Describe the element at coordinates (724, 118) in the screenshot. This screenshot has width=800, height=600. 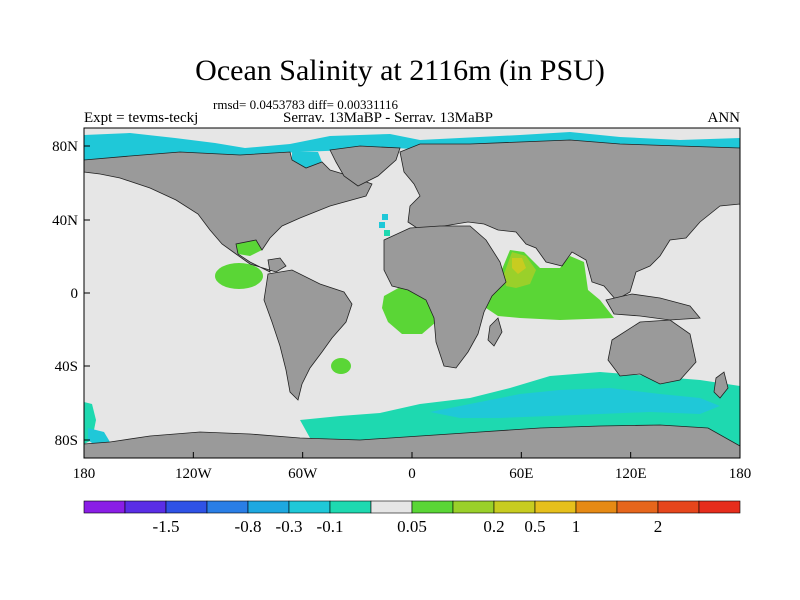
I see `season-label: ANN` at that location.